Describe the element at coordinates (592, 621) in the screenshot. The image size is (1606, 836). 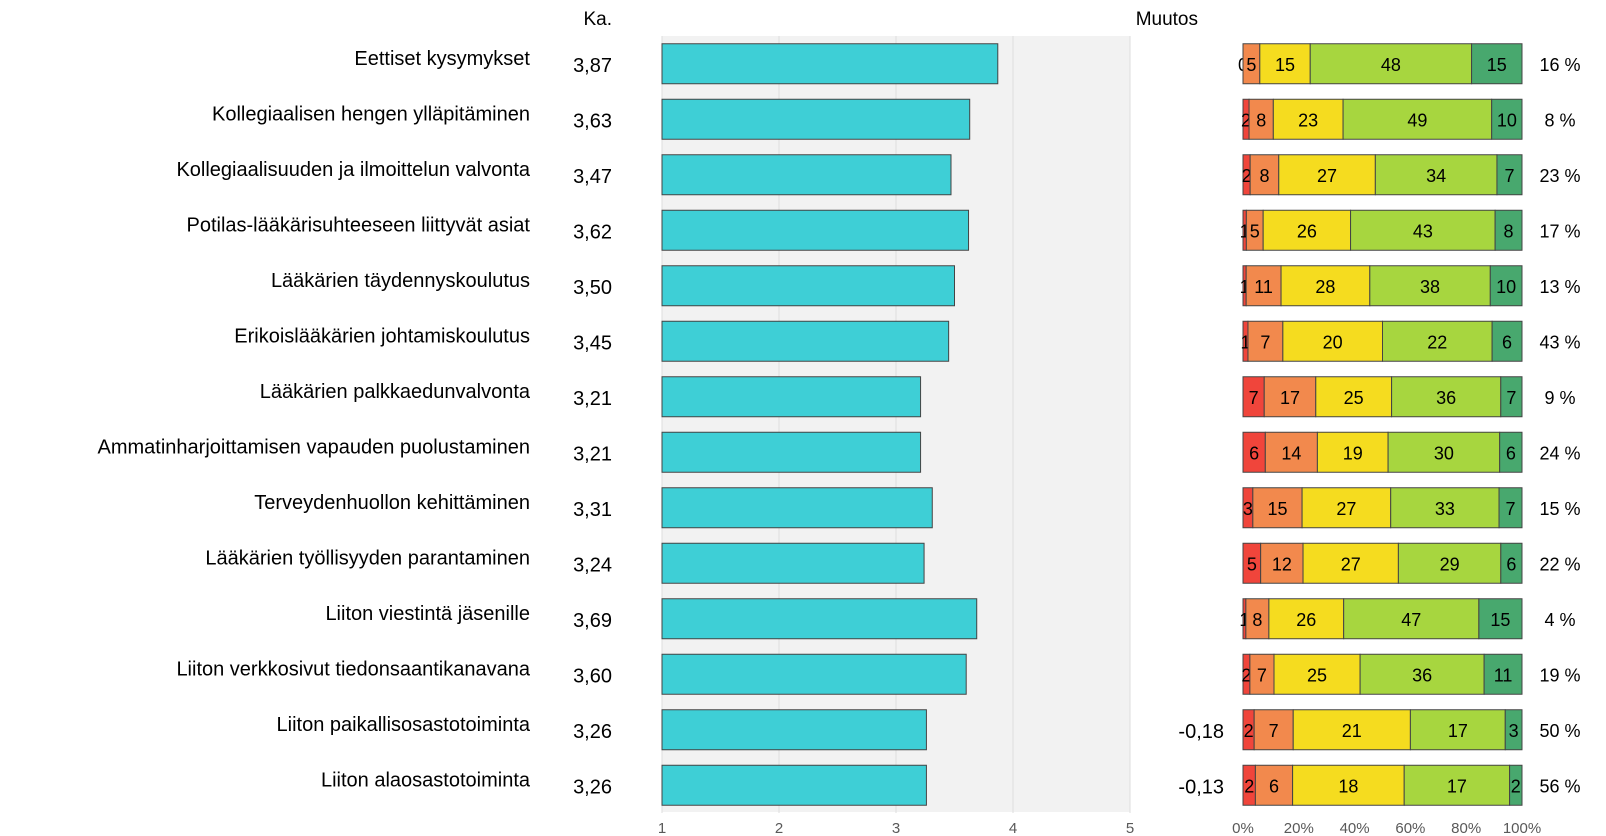
I see `mean-value-label: 3,69` at that location.